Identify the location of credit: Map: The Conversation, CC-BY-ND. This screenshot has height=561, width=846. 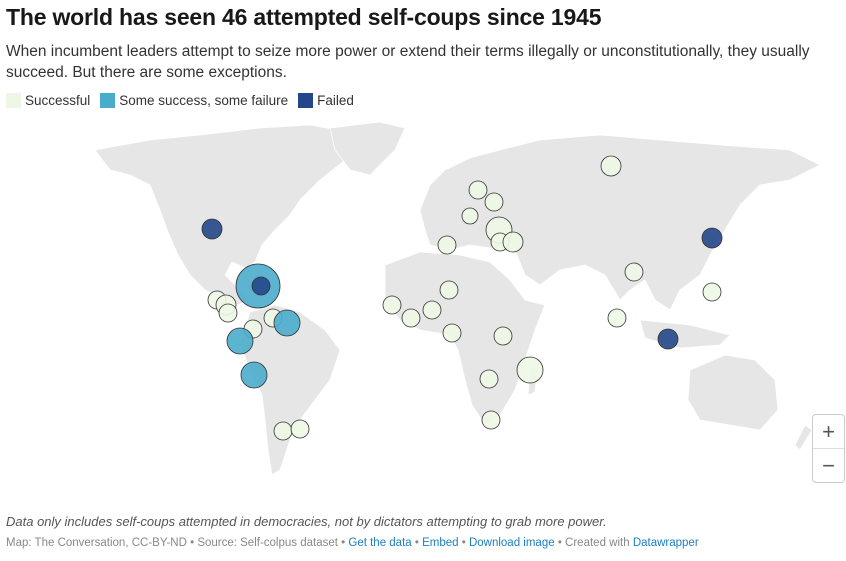
(96, 543).